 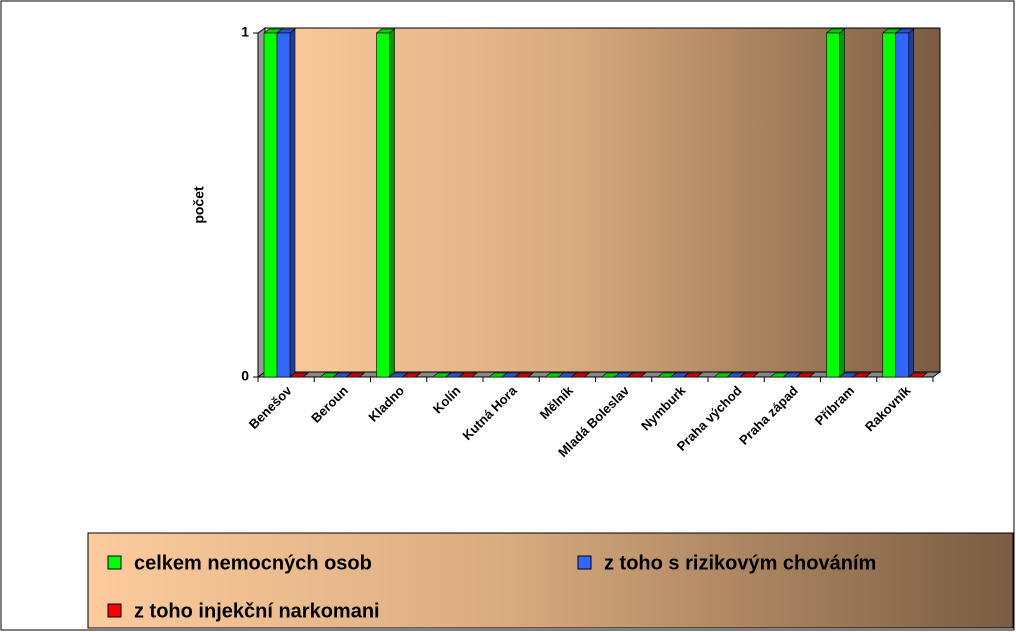 What do you see at coordinates (550, 580) in the screenshot?
I see `legend` at bounding box center [550, 580].